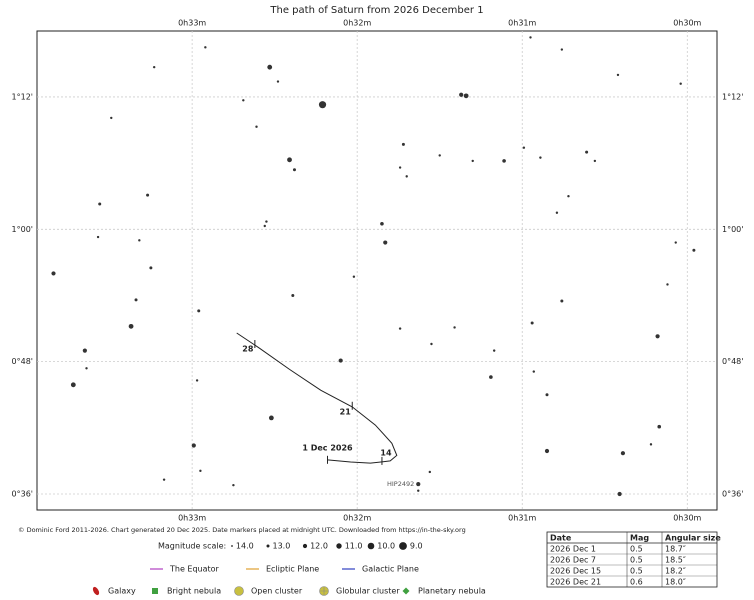 Image resolution: width=754 pixels, height=600 pixels. What do you see at coordinates (192, 546) in the screenshot?
I see `magnitude-scale-label: Magnitude scale:` at bounding box center [192, 546].